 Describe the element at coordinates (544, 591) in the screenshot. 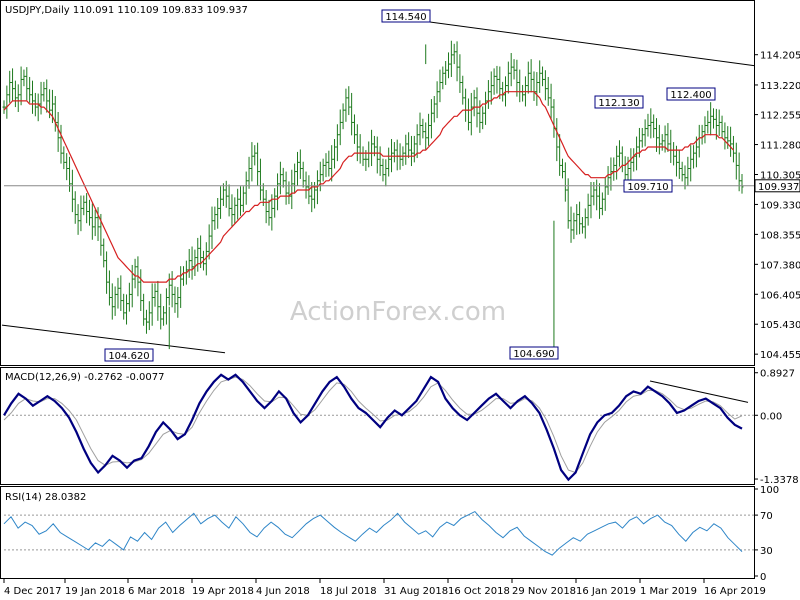

I see `x-tick-label: 29 Nov 2018` at that location.